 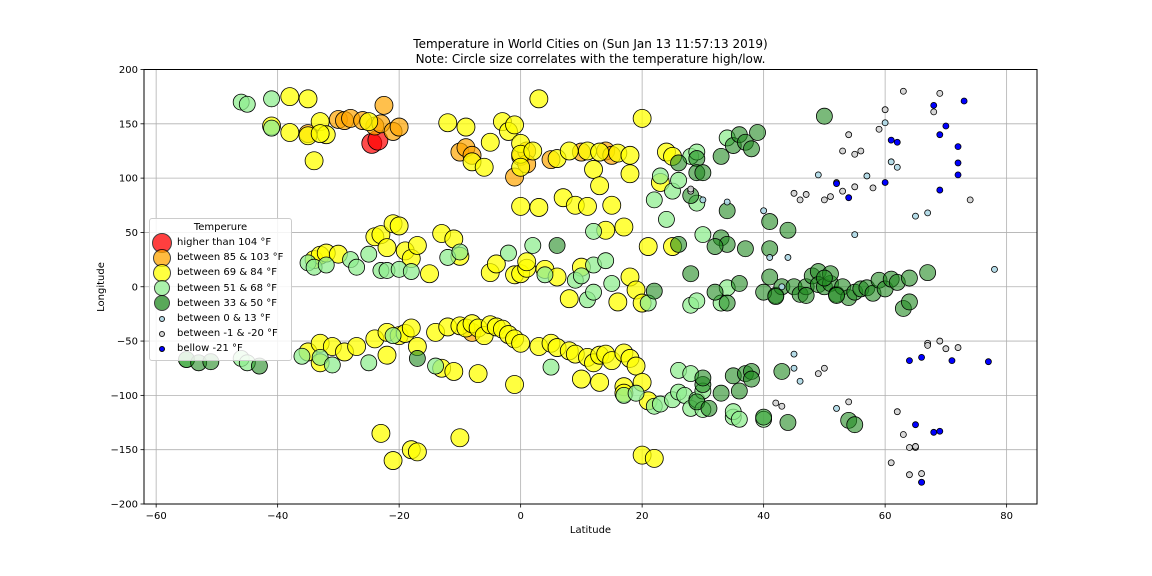 I want to click on y-tick-label: 0, so click(x=135, y=287).